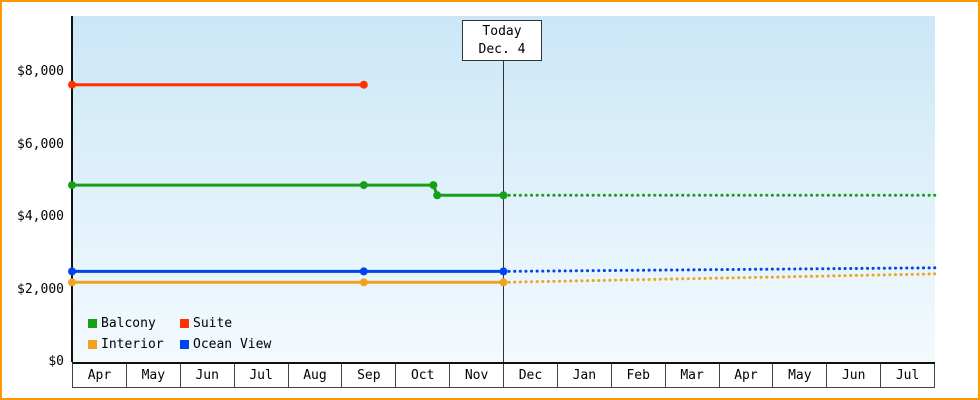  I want to click on x-axis-month-label: Aug, so click(315, 375).